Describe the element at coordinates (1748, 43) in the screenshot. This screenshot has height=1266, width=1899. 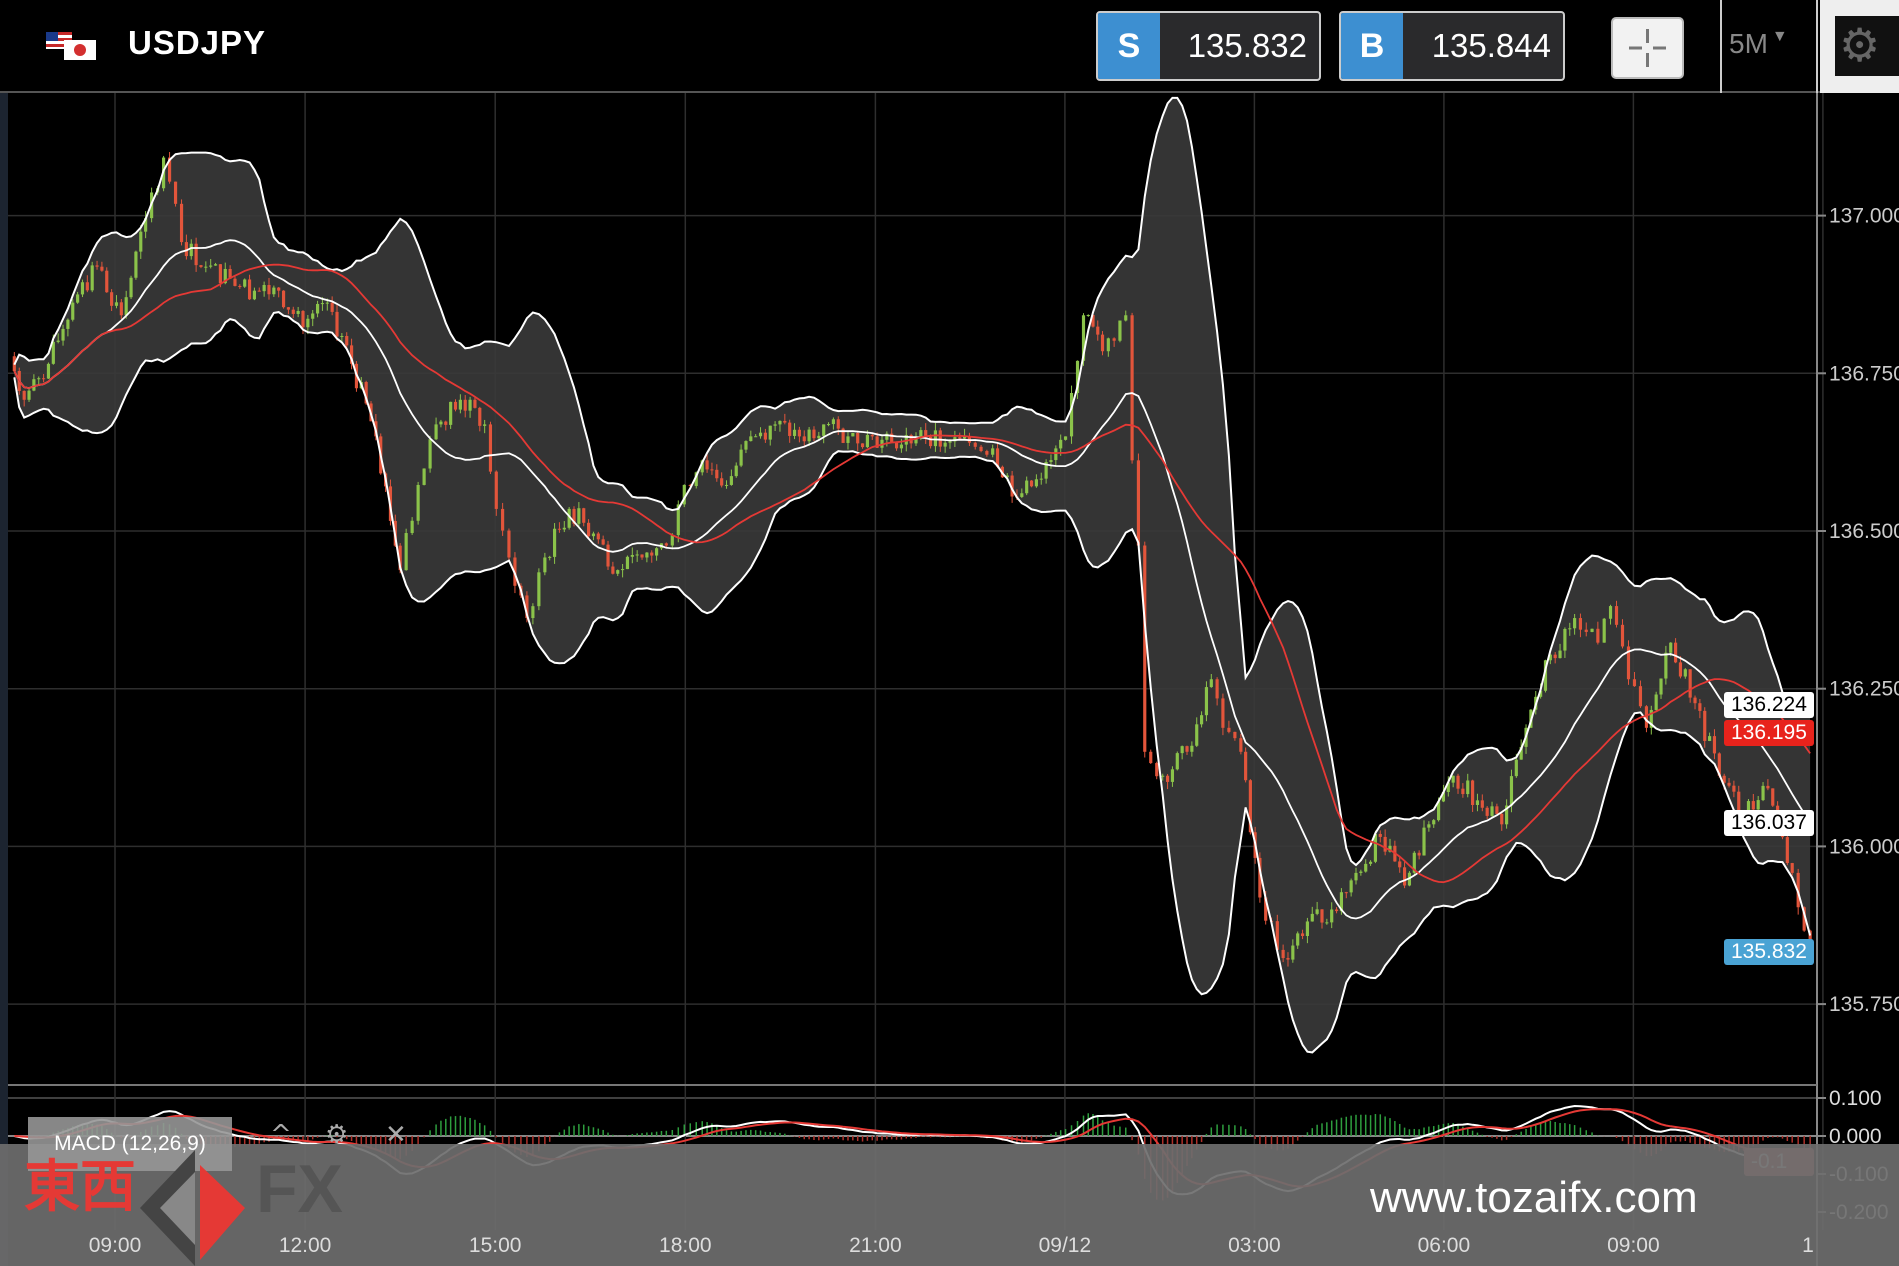
I see `timeframe-value: 5M` at that location.